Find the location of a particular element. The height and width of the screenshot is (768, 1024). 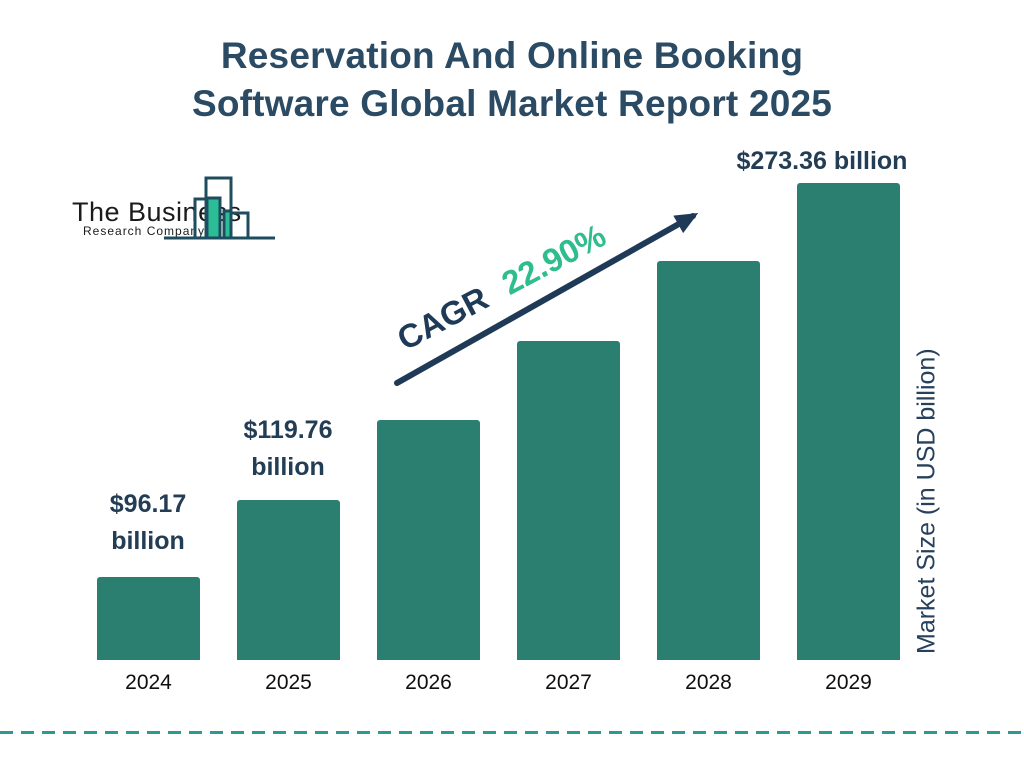

value-label-2025-unit: billion is located at coordinates (288, 467).